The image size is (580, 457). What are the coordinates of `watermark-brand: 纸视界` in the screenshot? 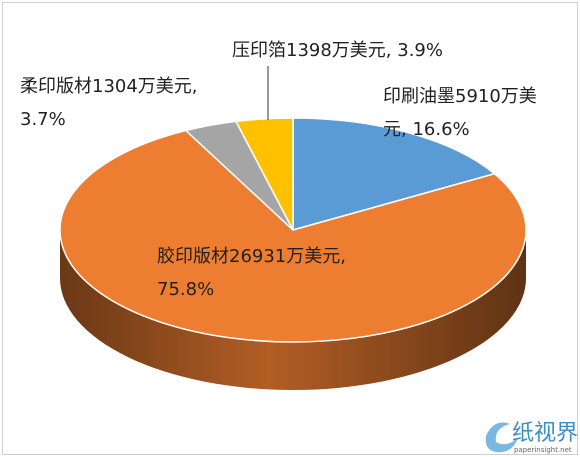 It's located at (545, 433).